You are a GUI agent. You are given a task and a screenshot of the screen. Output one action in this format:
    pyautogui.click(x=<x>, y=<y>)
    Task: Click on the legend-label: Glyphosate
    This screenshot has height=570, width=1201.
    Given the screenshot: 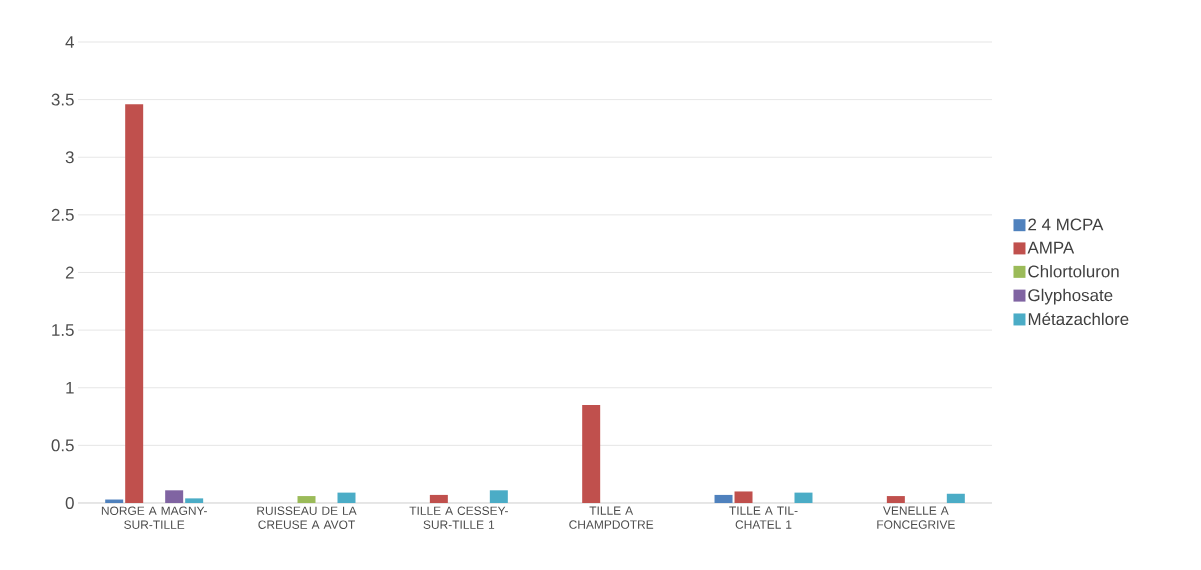 What is the action you would take?
    pyautogui.click(x=1070, y=296)
    